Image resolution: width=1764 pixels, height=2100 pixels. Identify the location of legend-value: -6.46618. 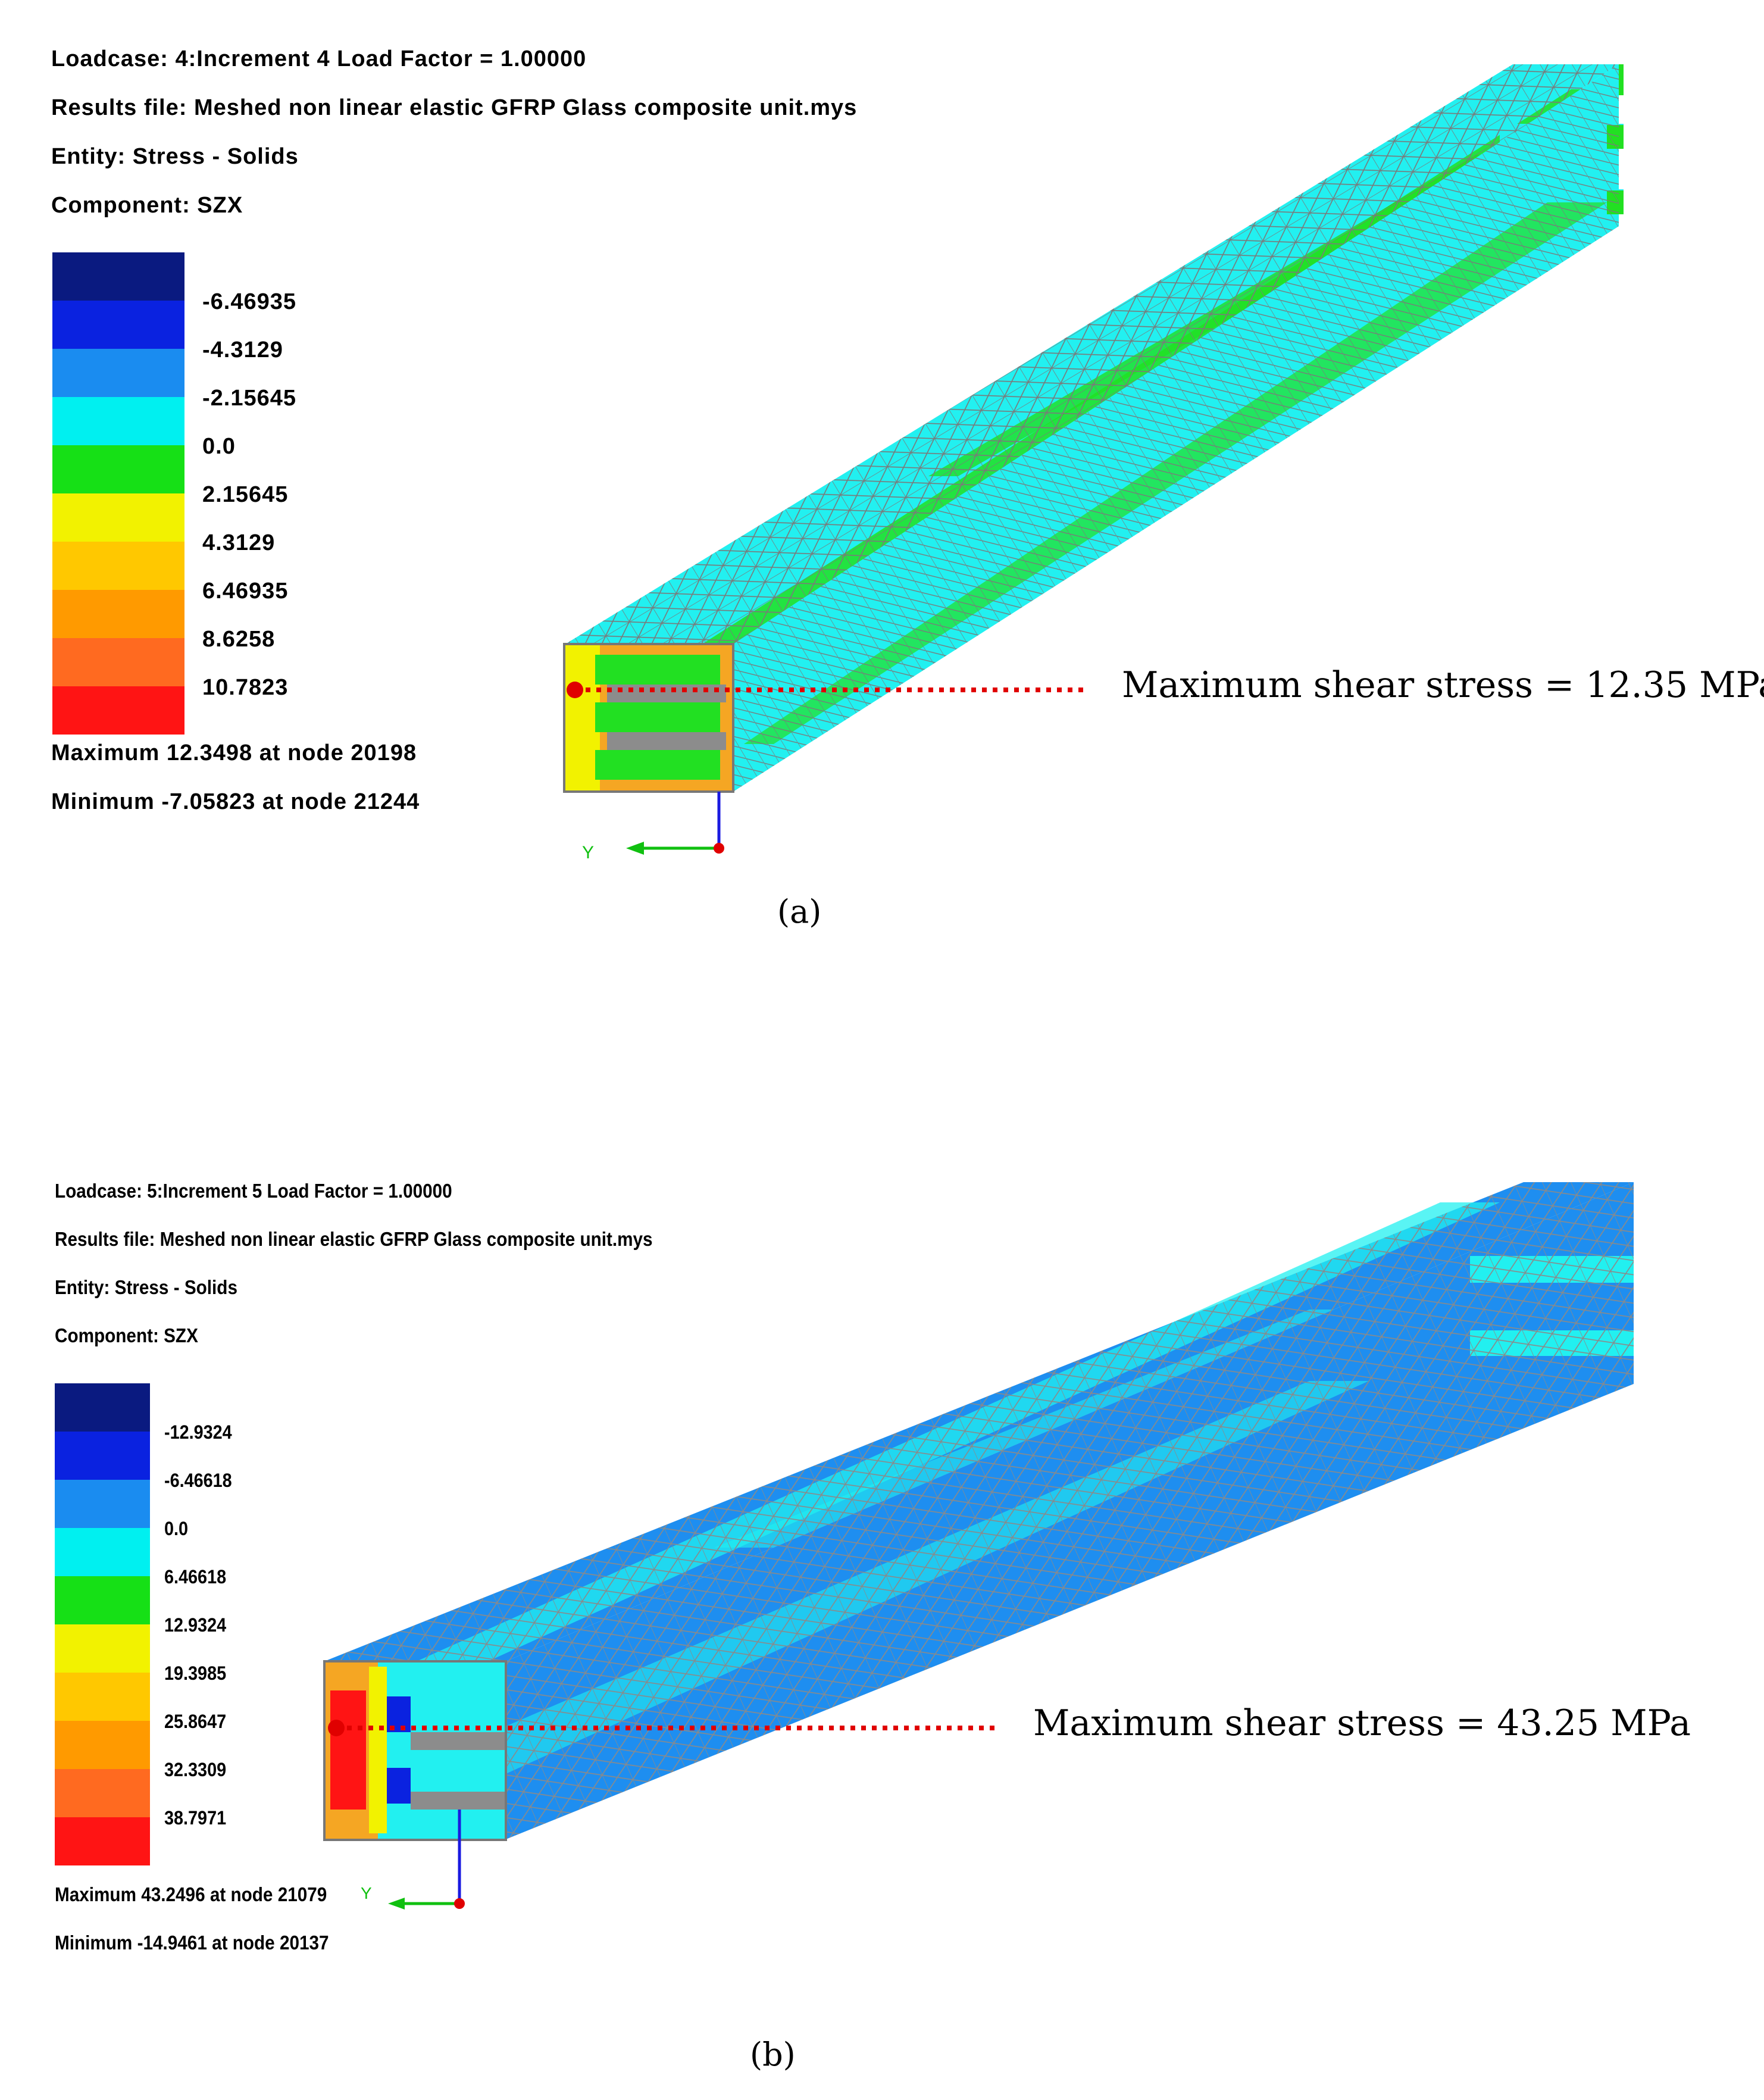
(198, 1480).